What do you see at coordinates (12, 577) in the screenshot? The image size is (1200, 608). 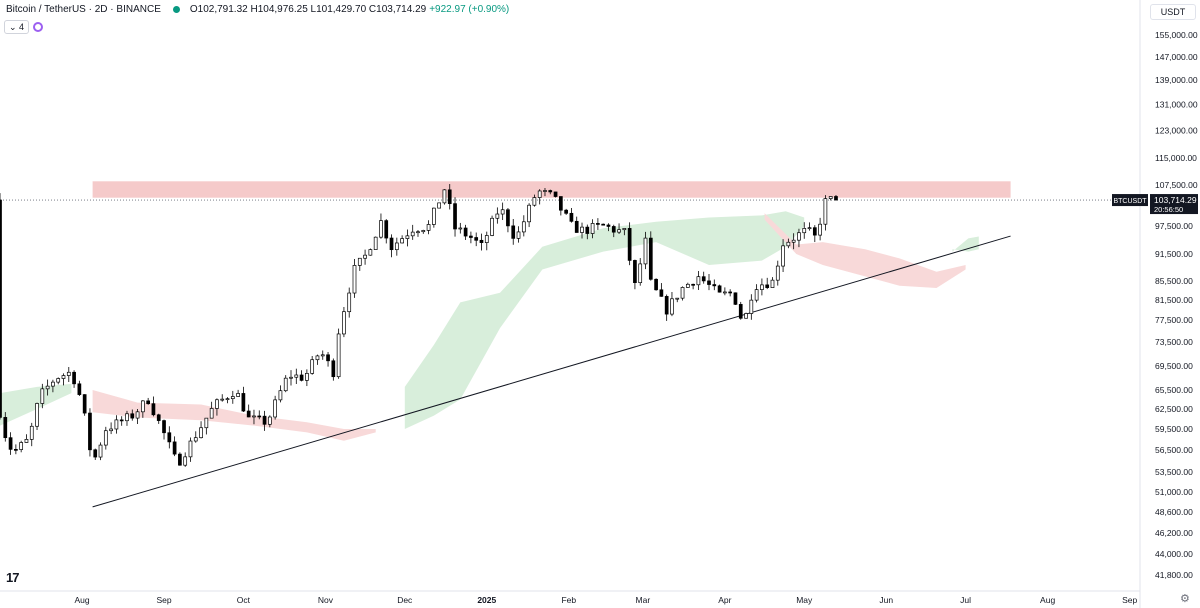 I see `tradingview-logo: 17` at bounding box center [12, 577].